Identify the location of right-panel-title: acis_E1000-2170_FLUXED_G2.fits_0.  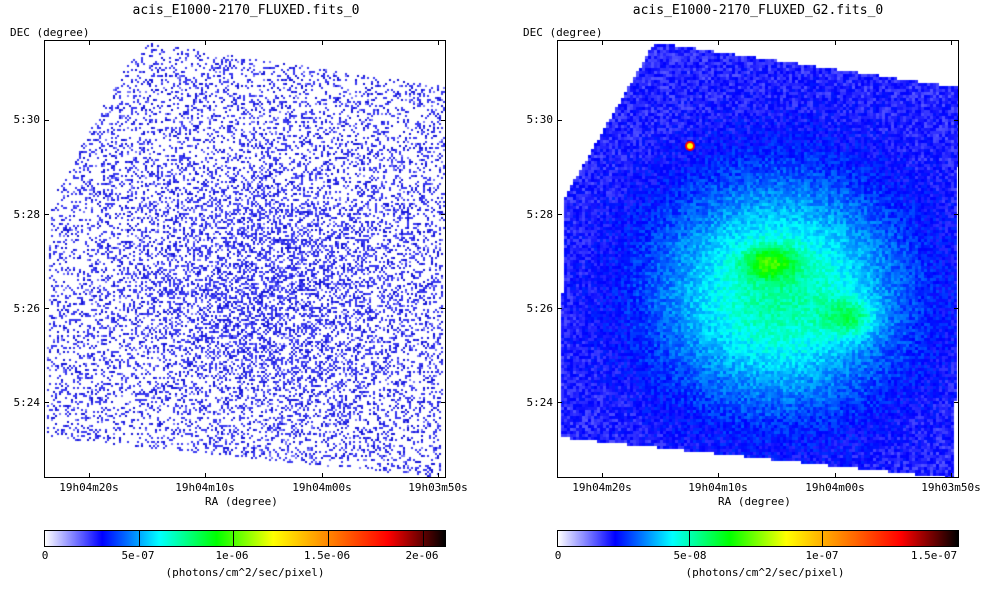
(758, 10).